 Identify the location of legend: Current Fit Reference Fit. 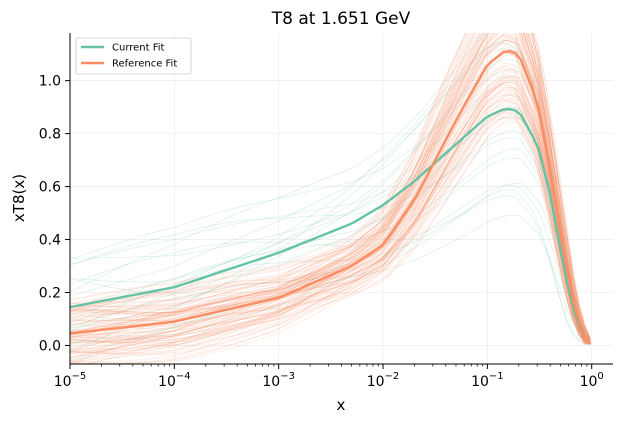
(133, 56).